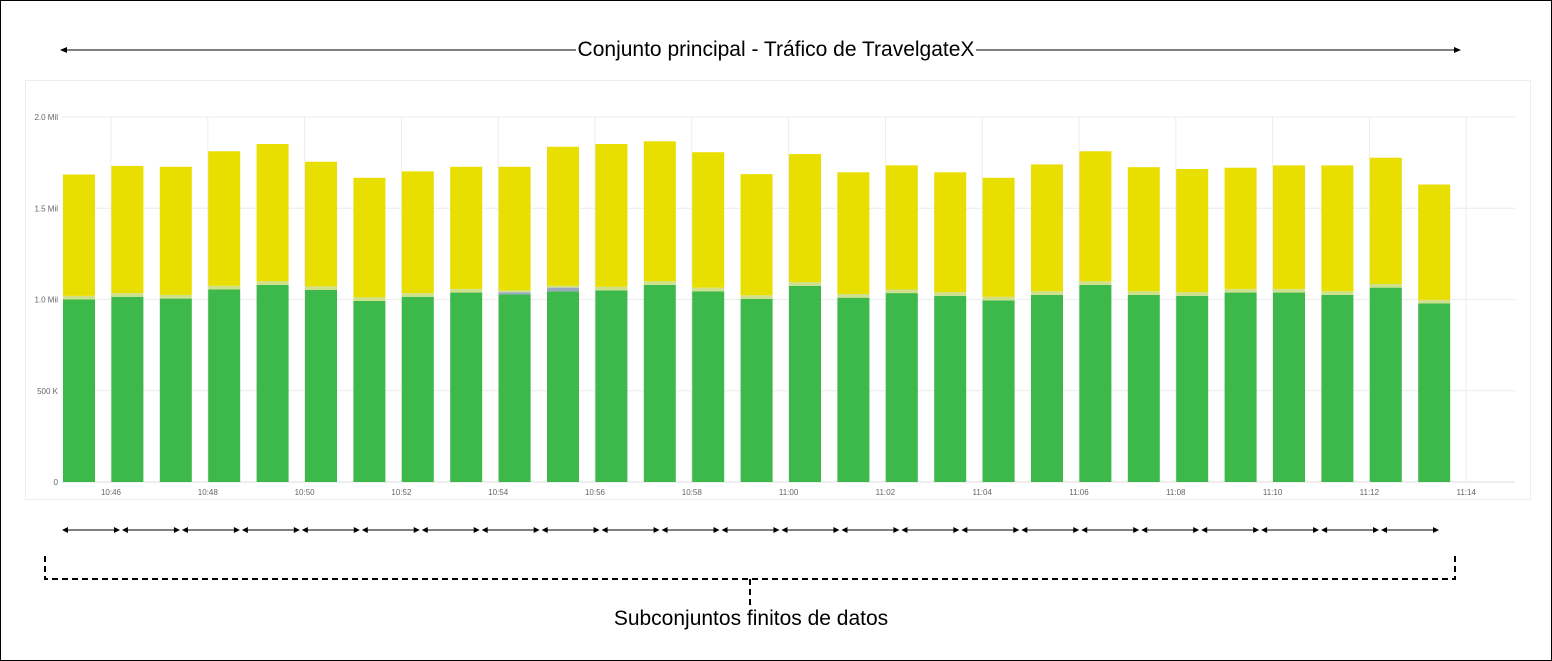 The width and height of the screenshot is (1552, 661). What do you see at coordinates (1370, 492) in the screenshot?
I see `x-tick-label: 11:12` at bounding box center [1370, 492].